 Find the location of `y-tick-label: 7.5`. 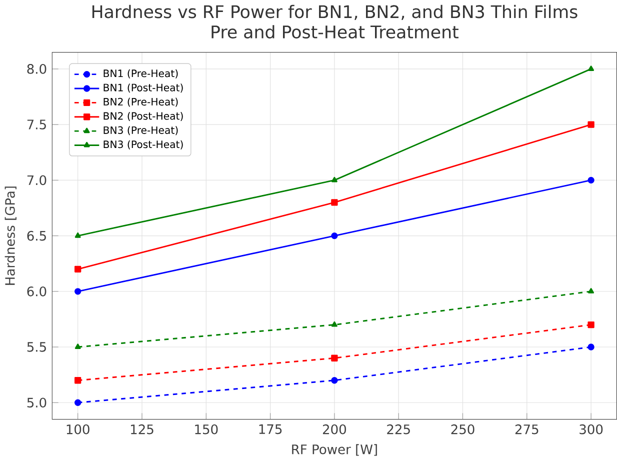

y-tick-label: 7.5 is located at coordinates (36, 125).